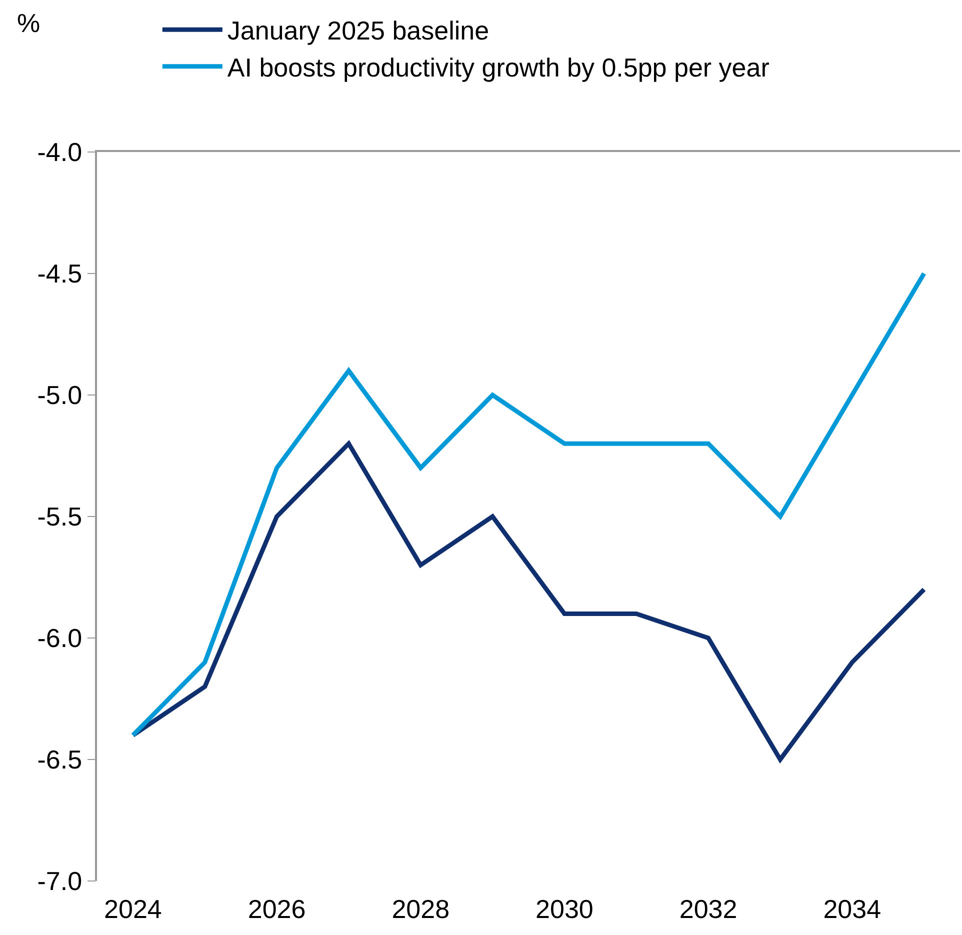 This screenshot has height=935, width=962. I want to click on legend-label: AI boosts productivity growth by 0.5pp per year, so click(498, 67).